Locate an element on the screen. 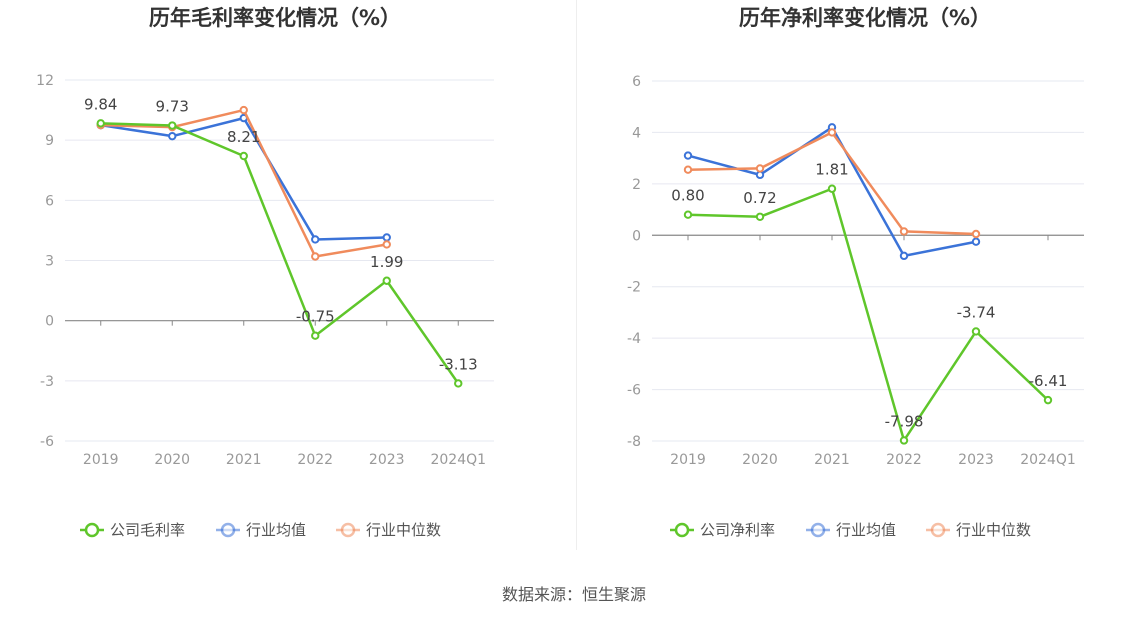  data-label: -7.98 is located at coordinates (904, 421).